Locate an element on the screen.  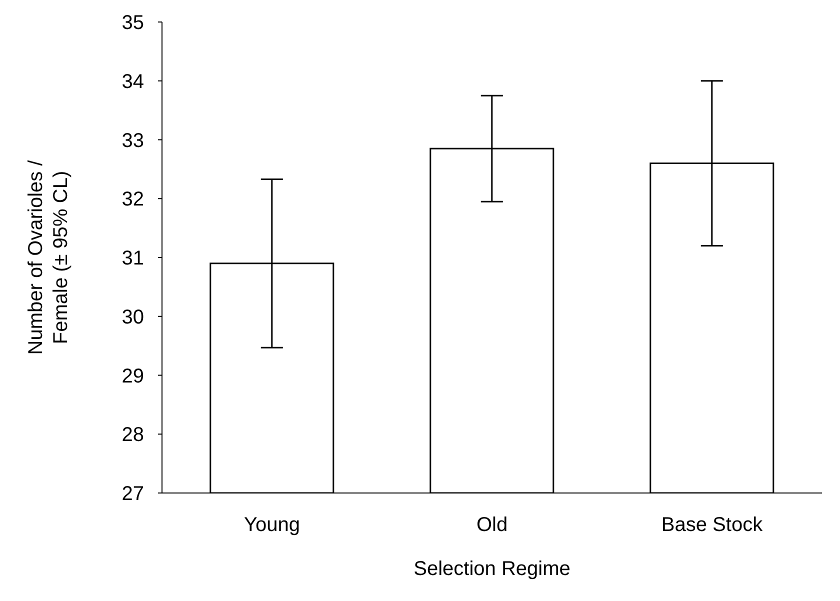
y-tick-label: 29 is located at coordinates (133, 376).